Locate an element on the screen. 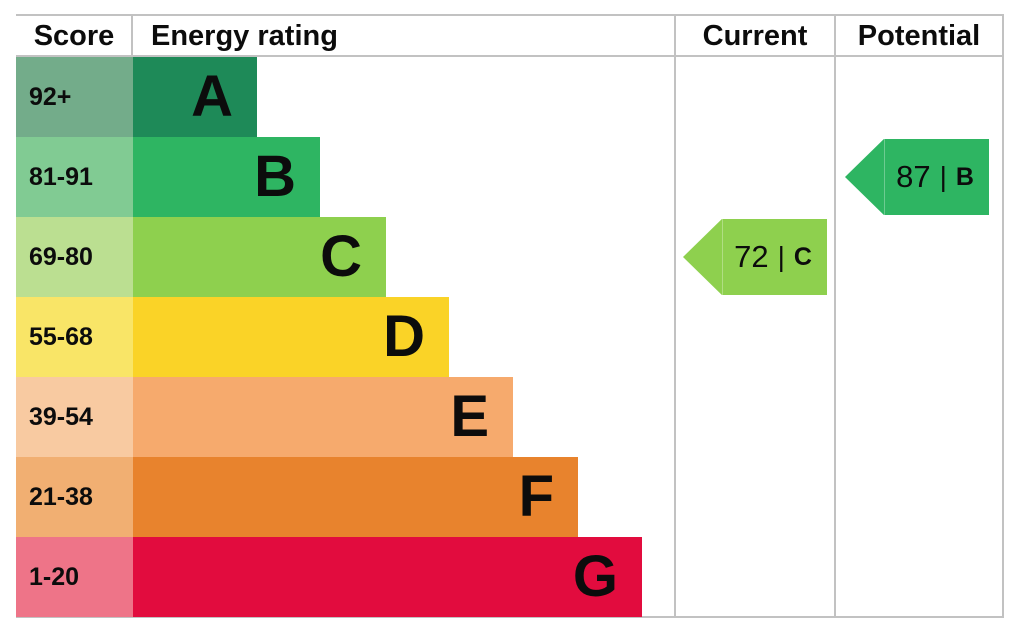  band-row-e: 39-54 E is located at coordinates (264, 417).